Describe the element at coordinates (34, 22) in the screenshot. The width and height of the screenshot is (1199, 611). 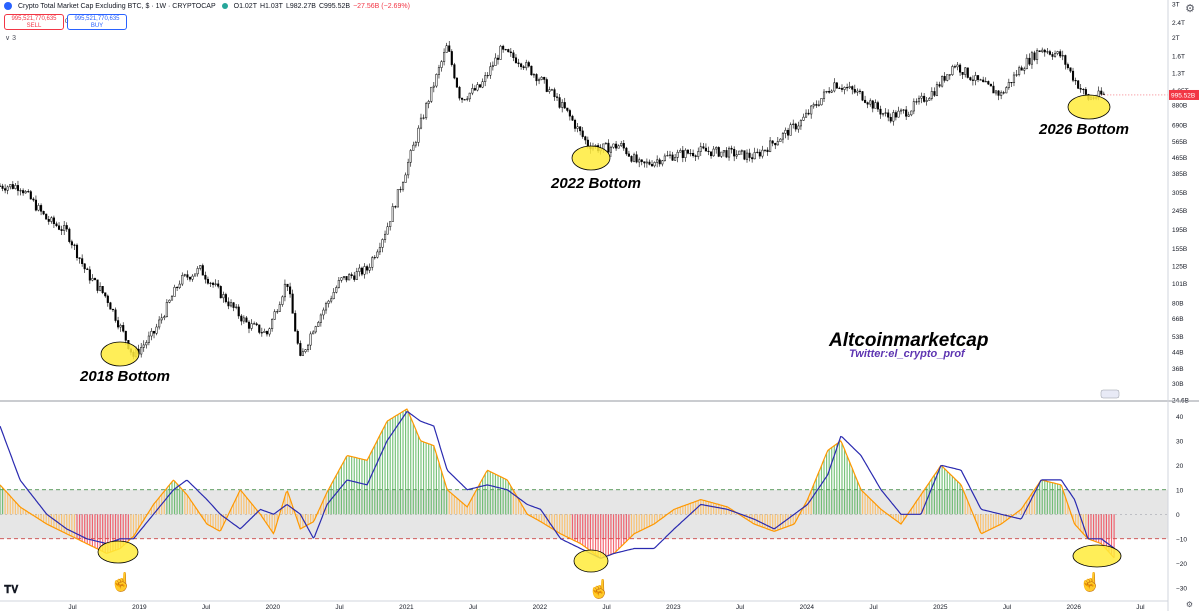
I see `sell-button: 995,521,770,635 SELL` at that location.